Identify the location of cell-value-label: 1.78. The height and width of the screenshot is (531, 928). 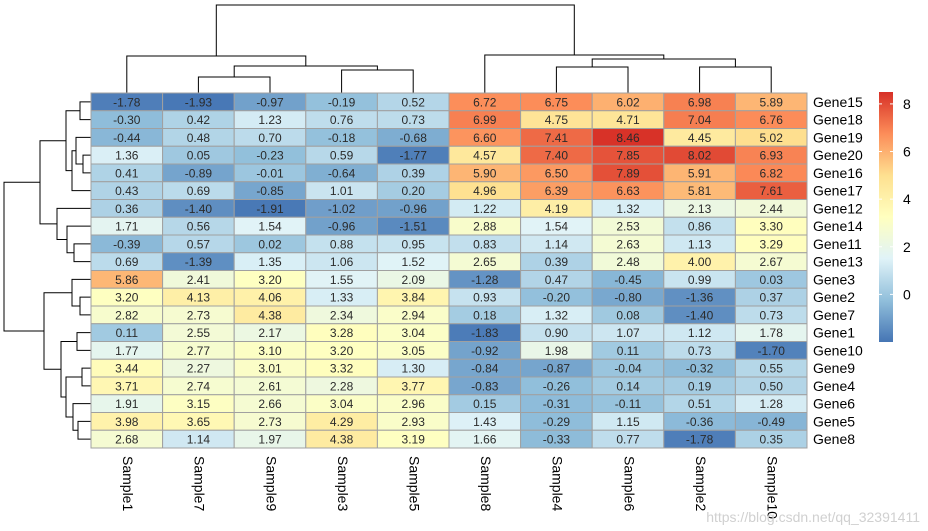
(772, 333).